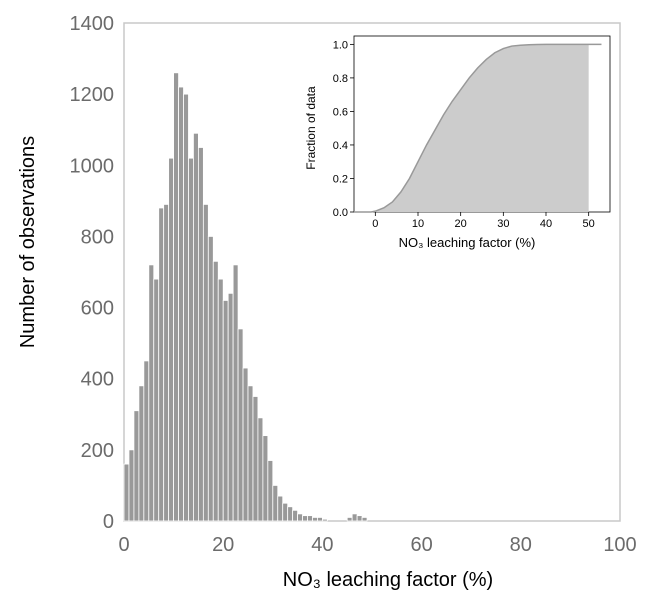  I want to click on x-tick-label: 40, so click(322, 545).